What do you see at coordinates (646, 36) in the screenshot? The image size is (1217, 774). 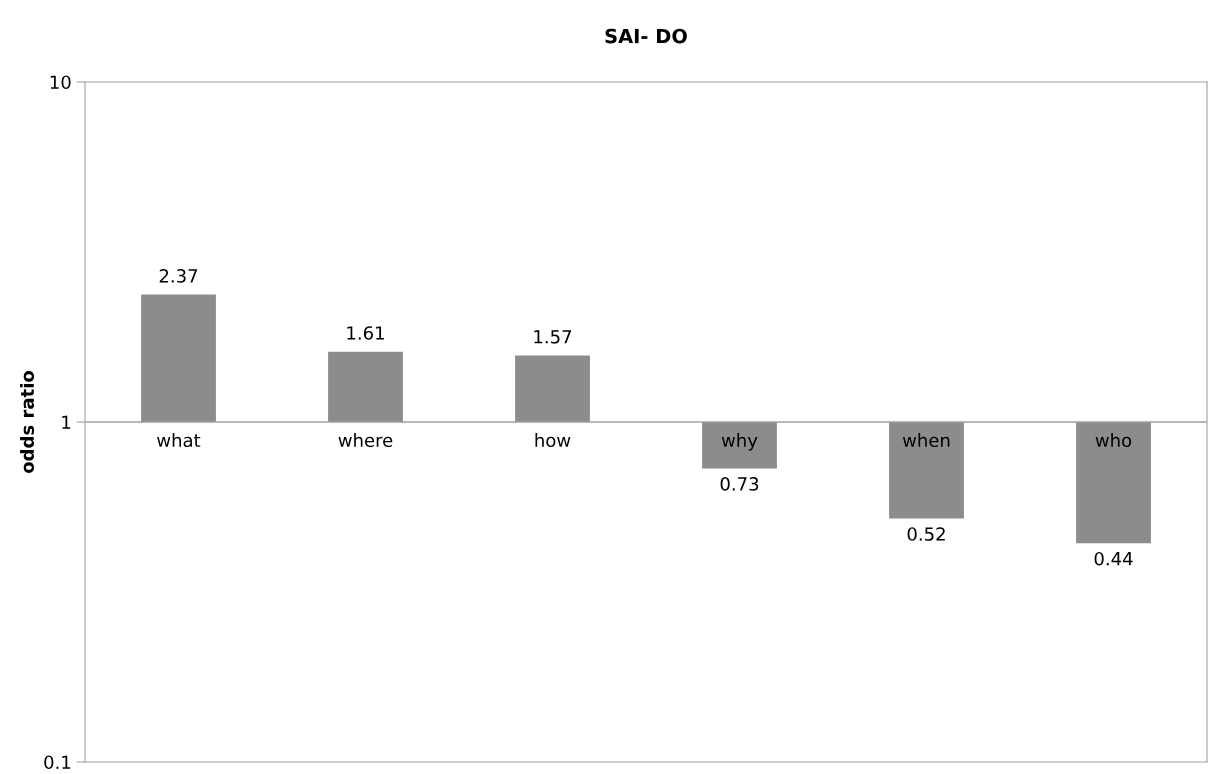 I see `chart-title: SAI- DO` at bounding box center [646, 36].